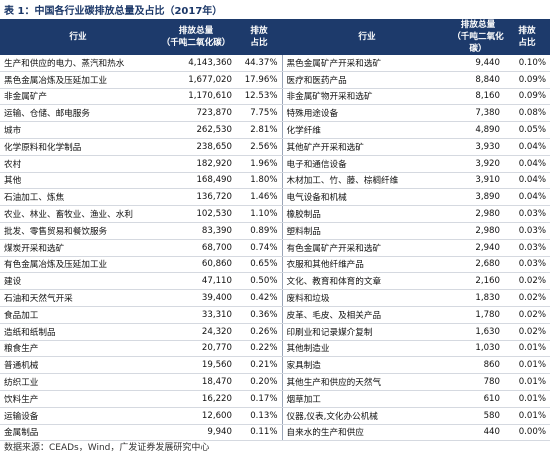  What do you see at coordinates (366, 349) in the screenshot?
I see `industry-cell: 其他制造业` at bounding box center [366, 349].